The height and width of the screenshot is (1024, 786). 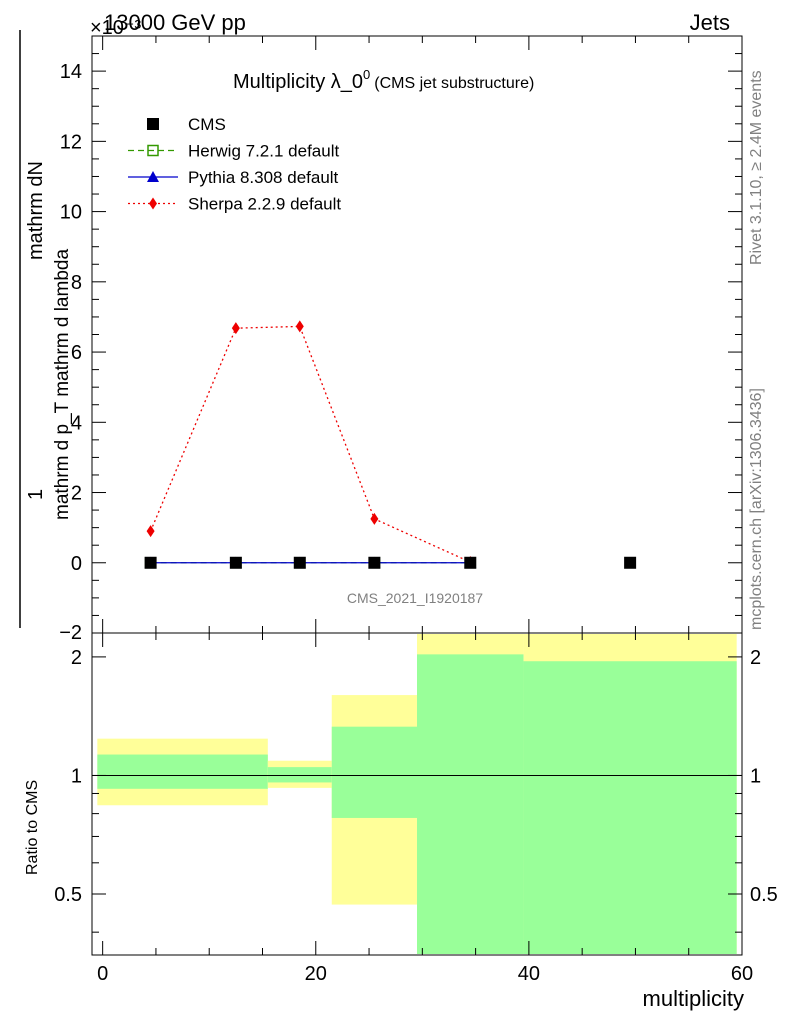 What do you see at coordinates (298, 82) in the screenshot?
I see `title-text: Multiplicity λ_0` at bounding box center [298, 82].